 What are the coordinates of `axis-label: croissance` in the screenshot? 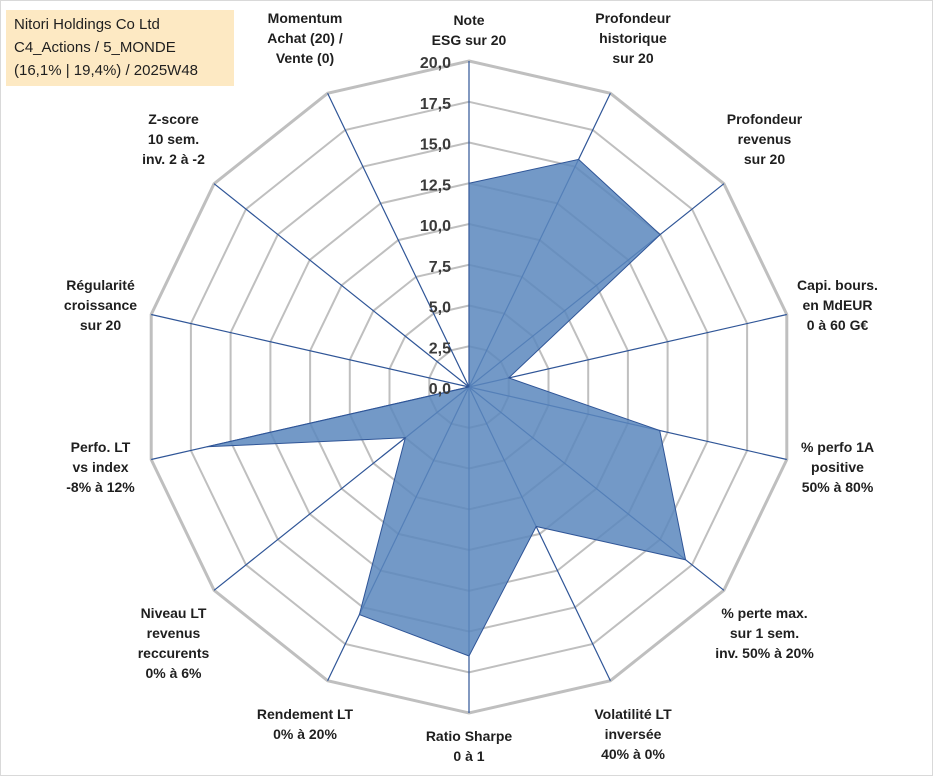 It's located at (100, 305).